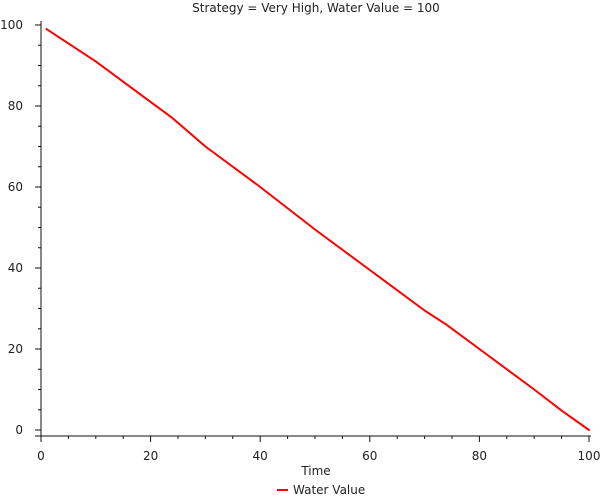 The image size is (600, 500). What do you see at coordinates (15, 187) in the screenshot?
I see `y-tick-label: 60` at bounding box center [15, 187].